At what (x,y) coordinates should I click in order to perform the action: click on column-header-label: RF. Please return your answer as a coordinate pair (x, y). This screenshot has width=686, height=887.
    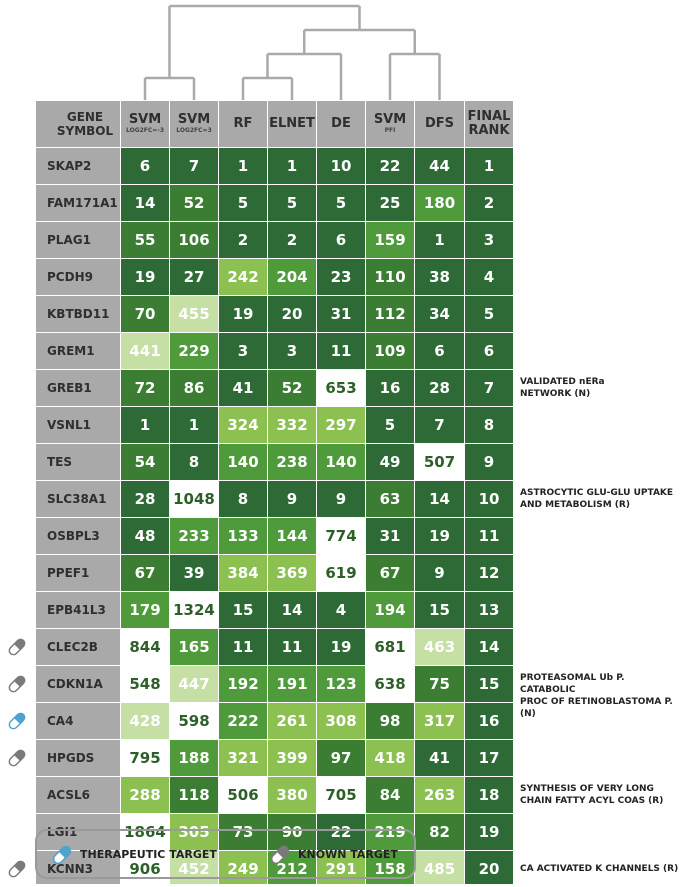
    Looking at the image, I should click on (243, 123).